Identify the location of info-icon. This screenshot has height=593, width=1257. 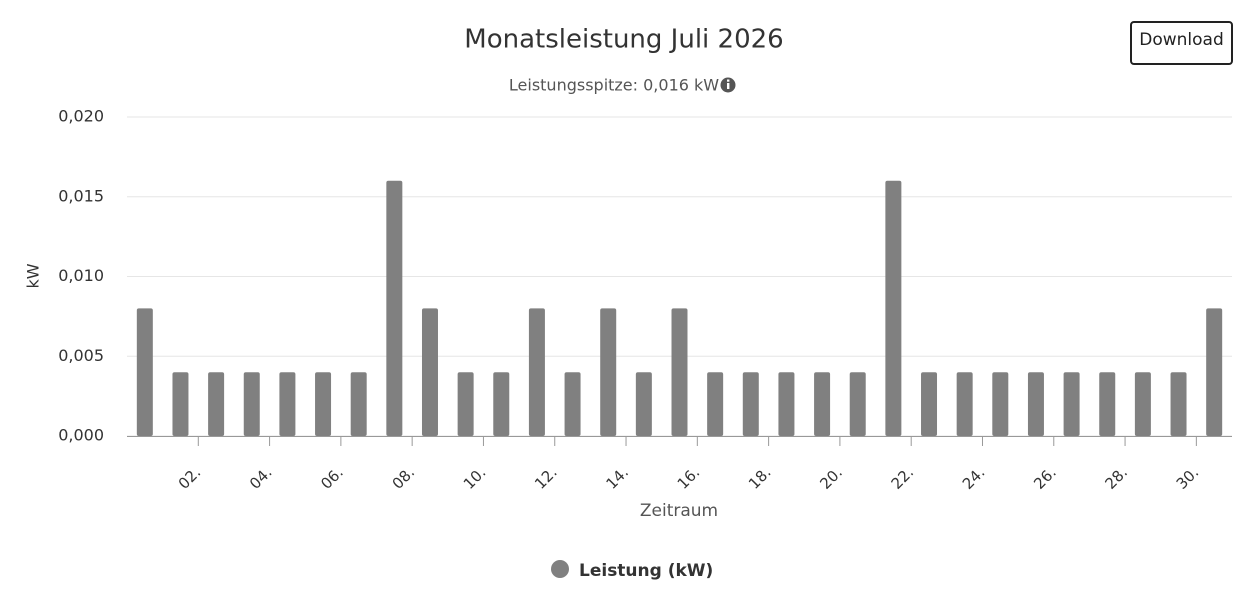
(728, 85).